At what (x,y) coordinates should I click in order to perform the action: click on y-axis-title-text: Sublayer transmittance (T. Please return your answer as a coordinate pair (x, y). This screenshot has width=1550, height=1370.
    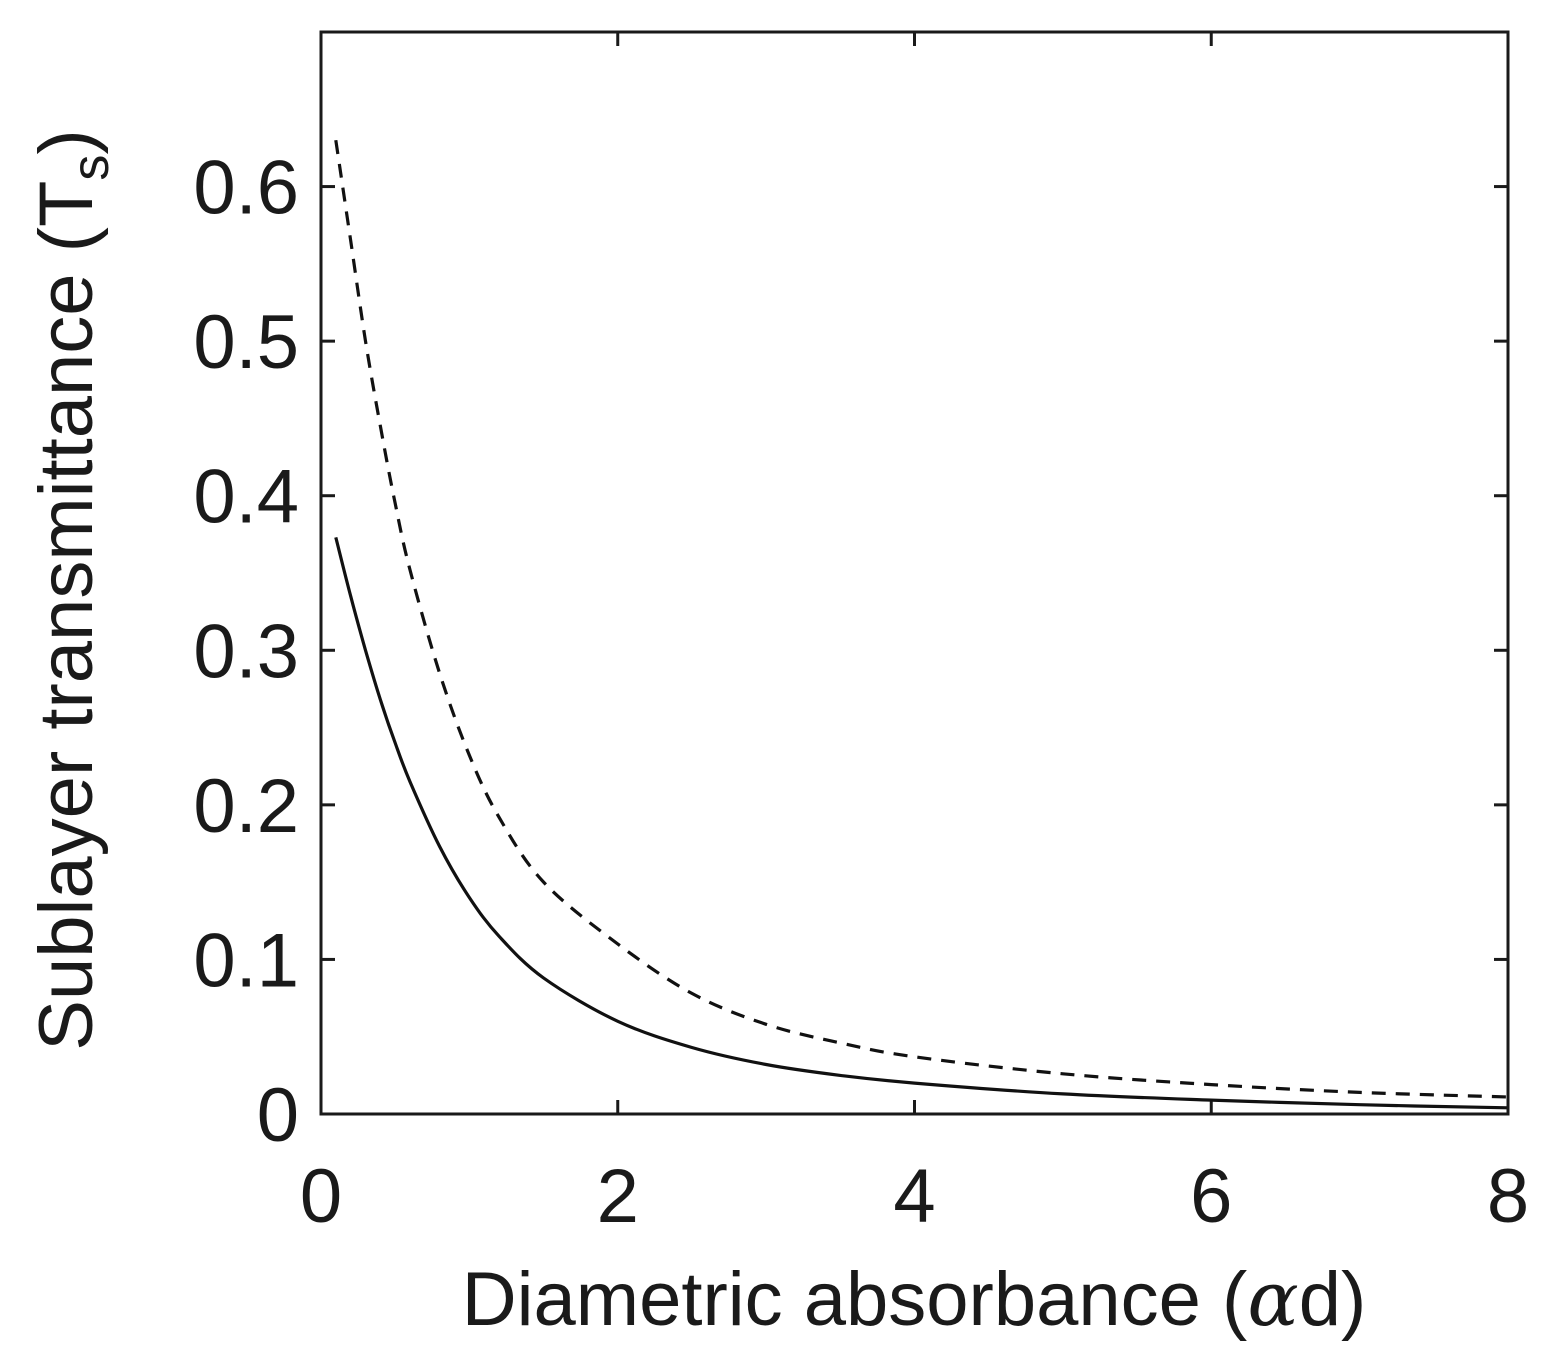
    Looking at the image, I should click on (66, 616).